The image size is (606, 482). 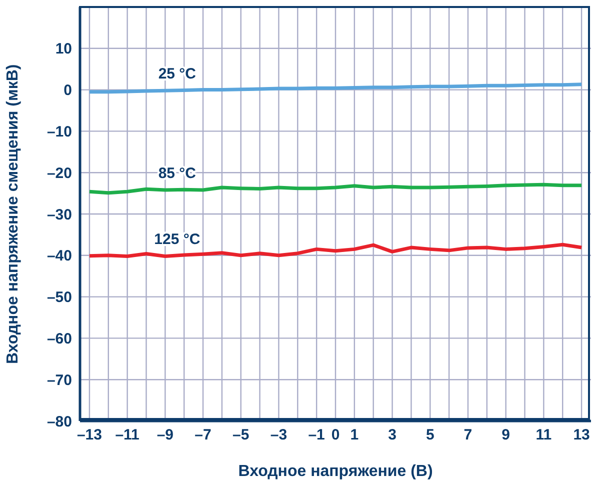 What do you see at coordinates (279, 435) in the screenshot?
I see `x-tick-label: –3` at bounding box center [279, 435].